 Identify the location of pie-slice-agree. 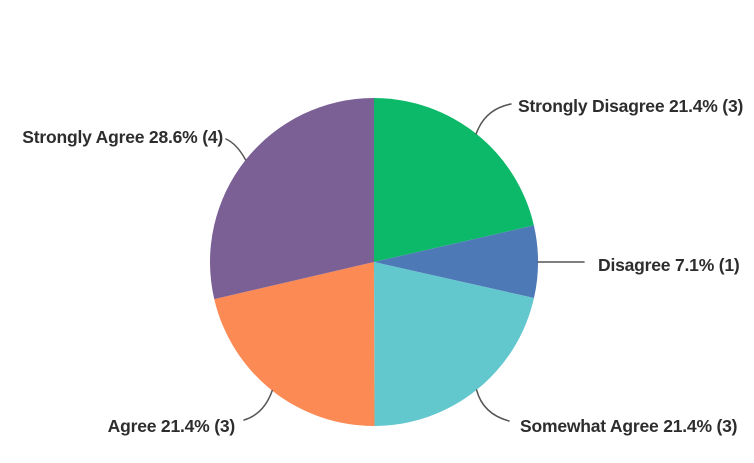
(294, 344).